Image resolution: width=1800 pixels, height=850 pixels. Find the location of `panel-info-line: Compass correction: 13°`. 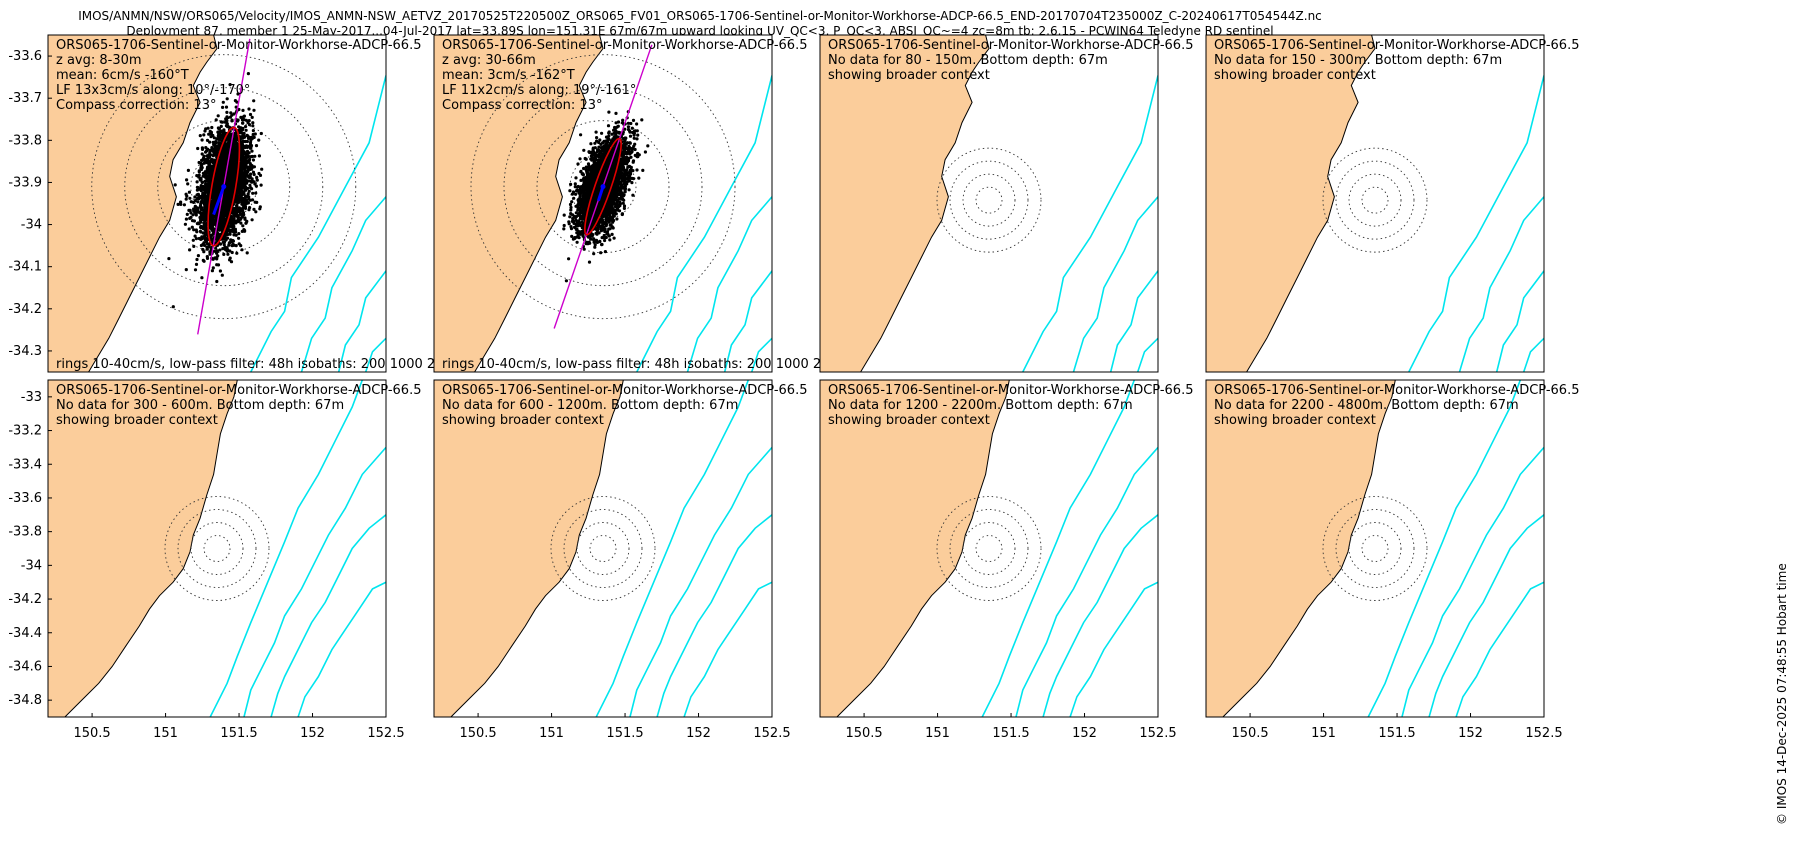

panel-info-line: Compass correction: 13° is located at coordinates (136, 105).